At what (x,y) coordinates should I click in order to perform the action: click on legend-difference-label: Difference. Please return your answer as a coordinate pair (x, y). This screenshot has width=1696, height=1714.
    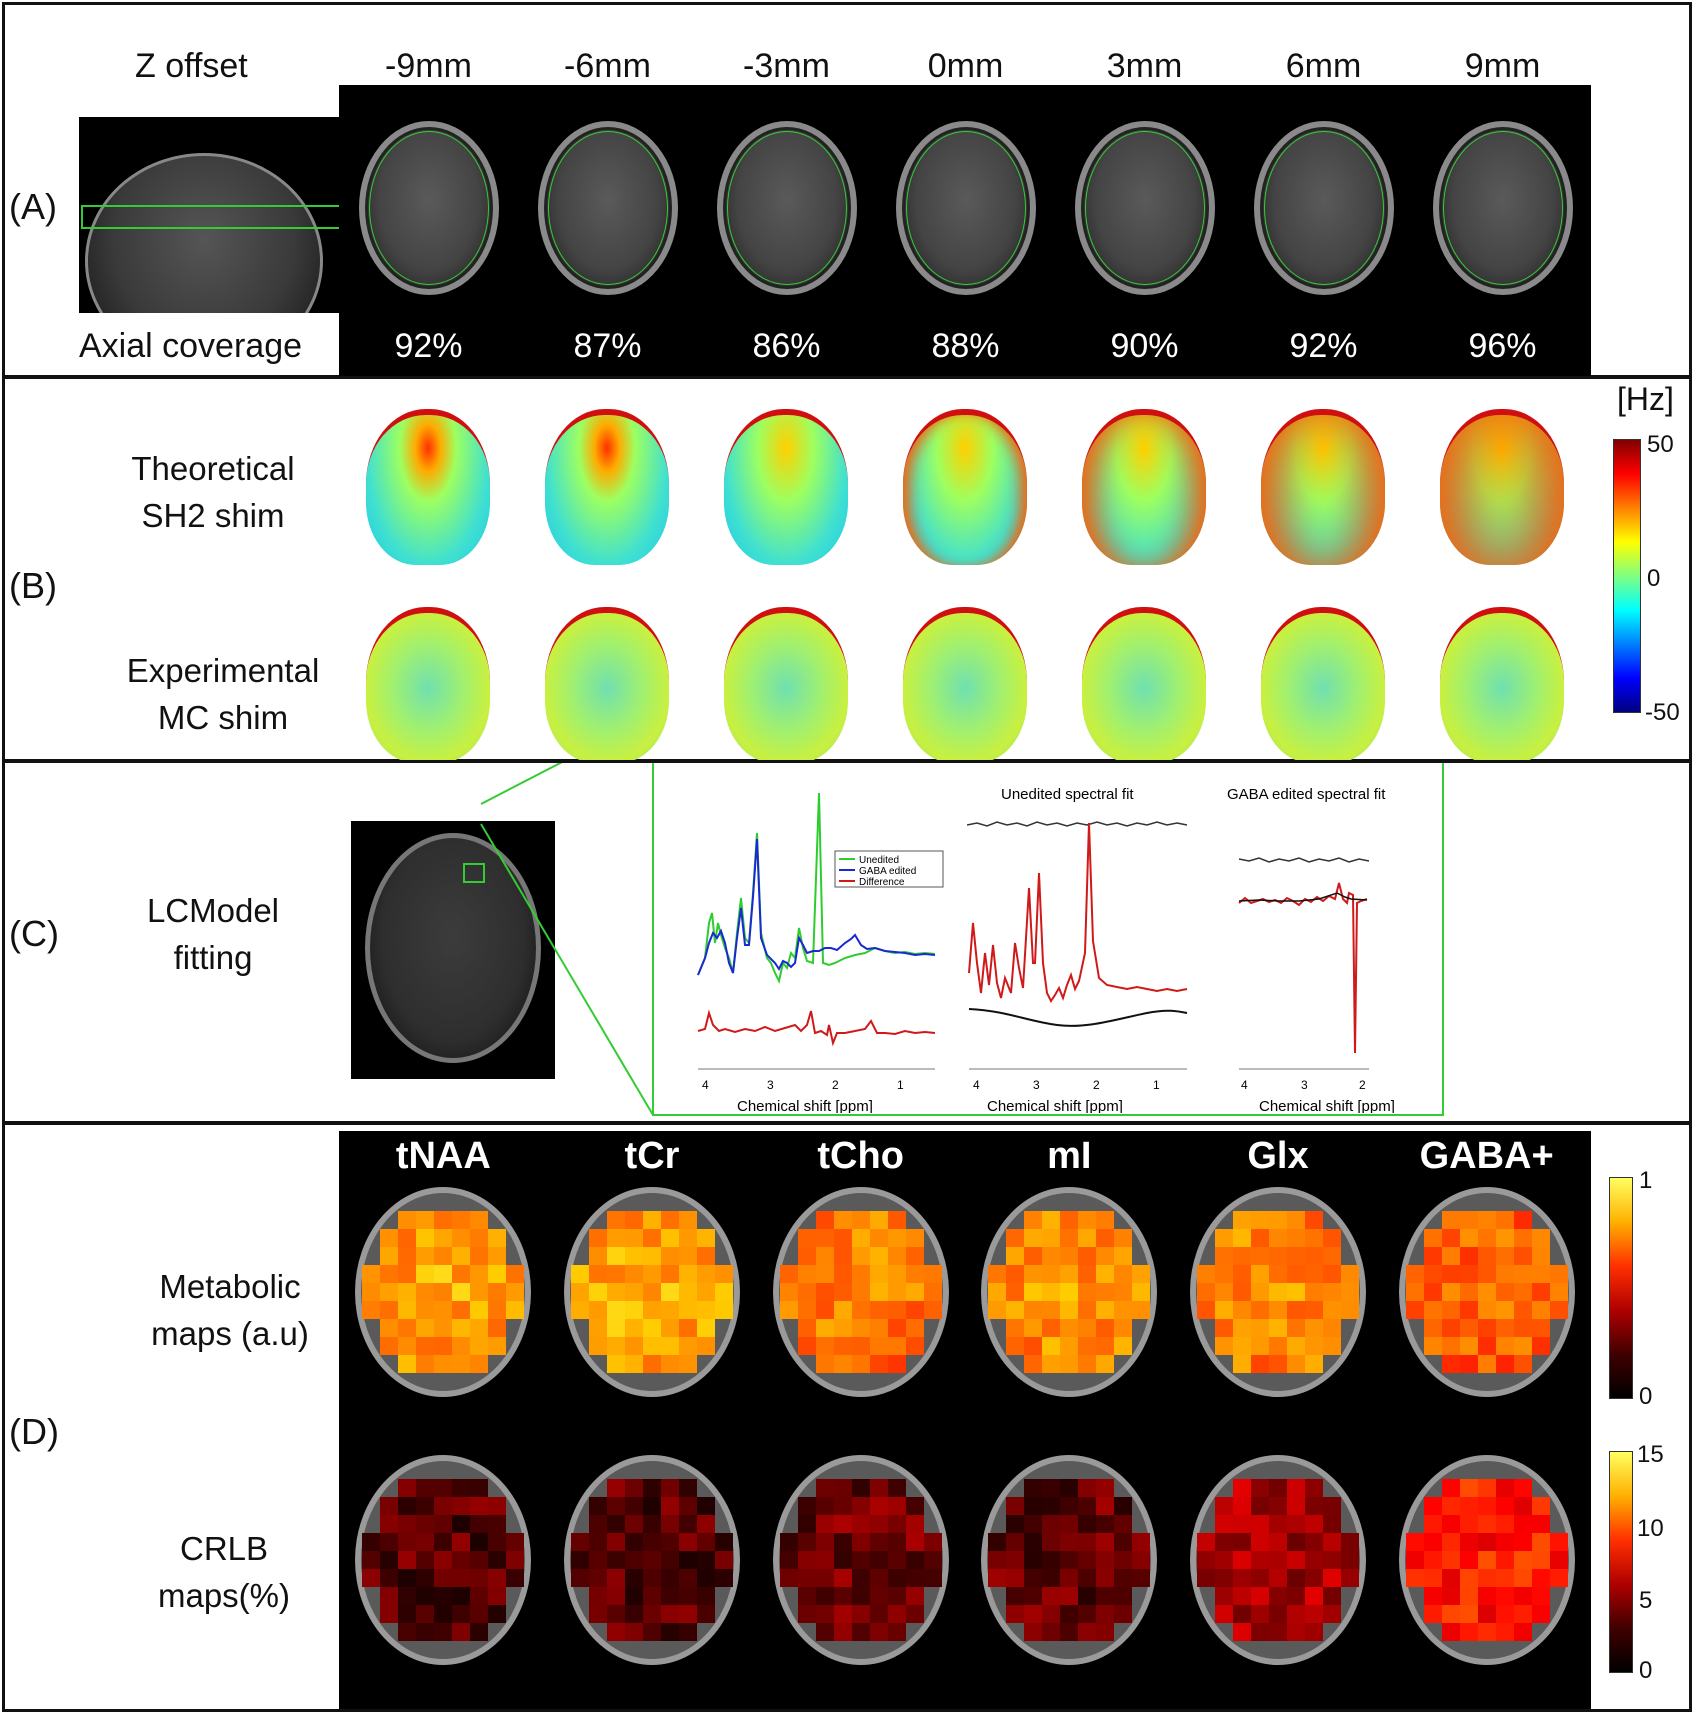
    Looking at the image, I should click on (882, 882).